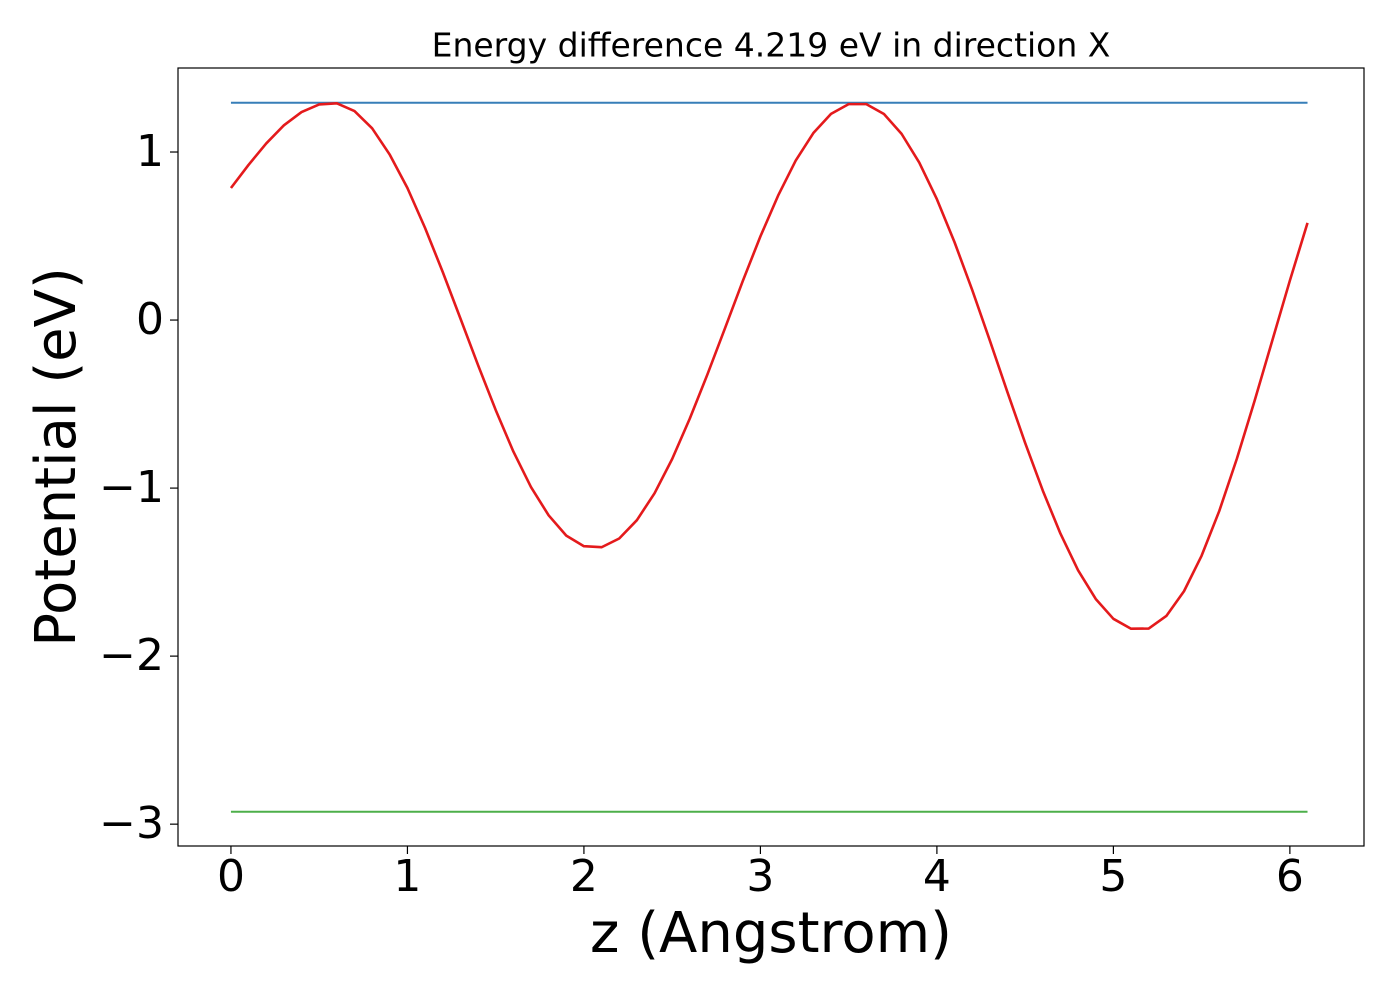 Image resolution: width=1400 pixels, height=1000 pixels. What do you see at coordinates (131, 487) in the screenshot?
I see `y-tick-label: −1` at bounding box center [131, 487].